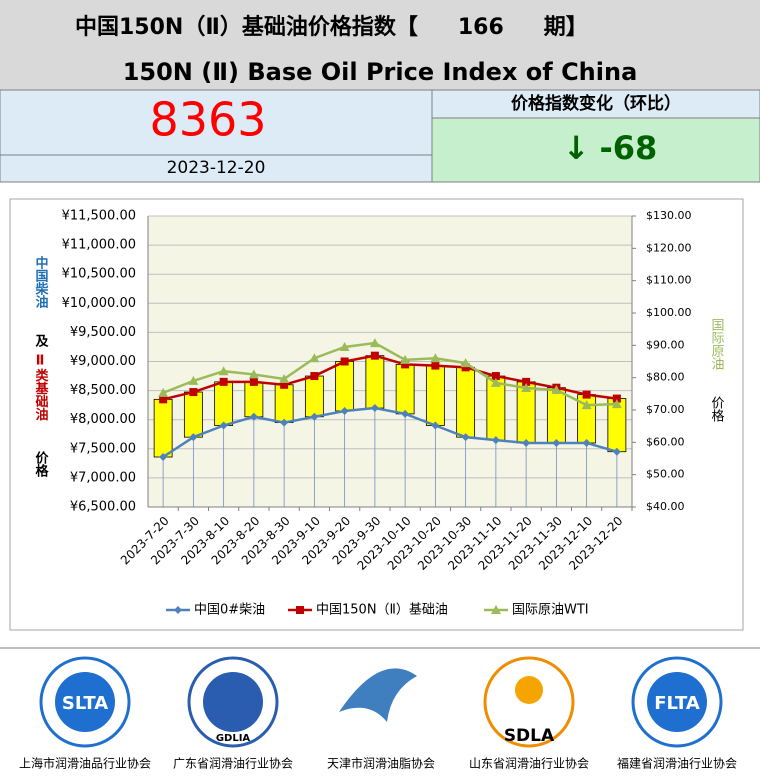 This screenshot has width=760, height=776. Describe the element at coordinates (85, 763) in the screenshot. I see `logo-name: 上海市润滑油品行业协会` at that location.